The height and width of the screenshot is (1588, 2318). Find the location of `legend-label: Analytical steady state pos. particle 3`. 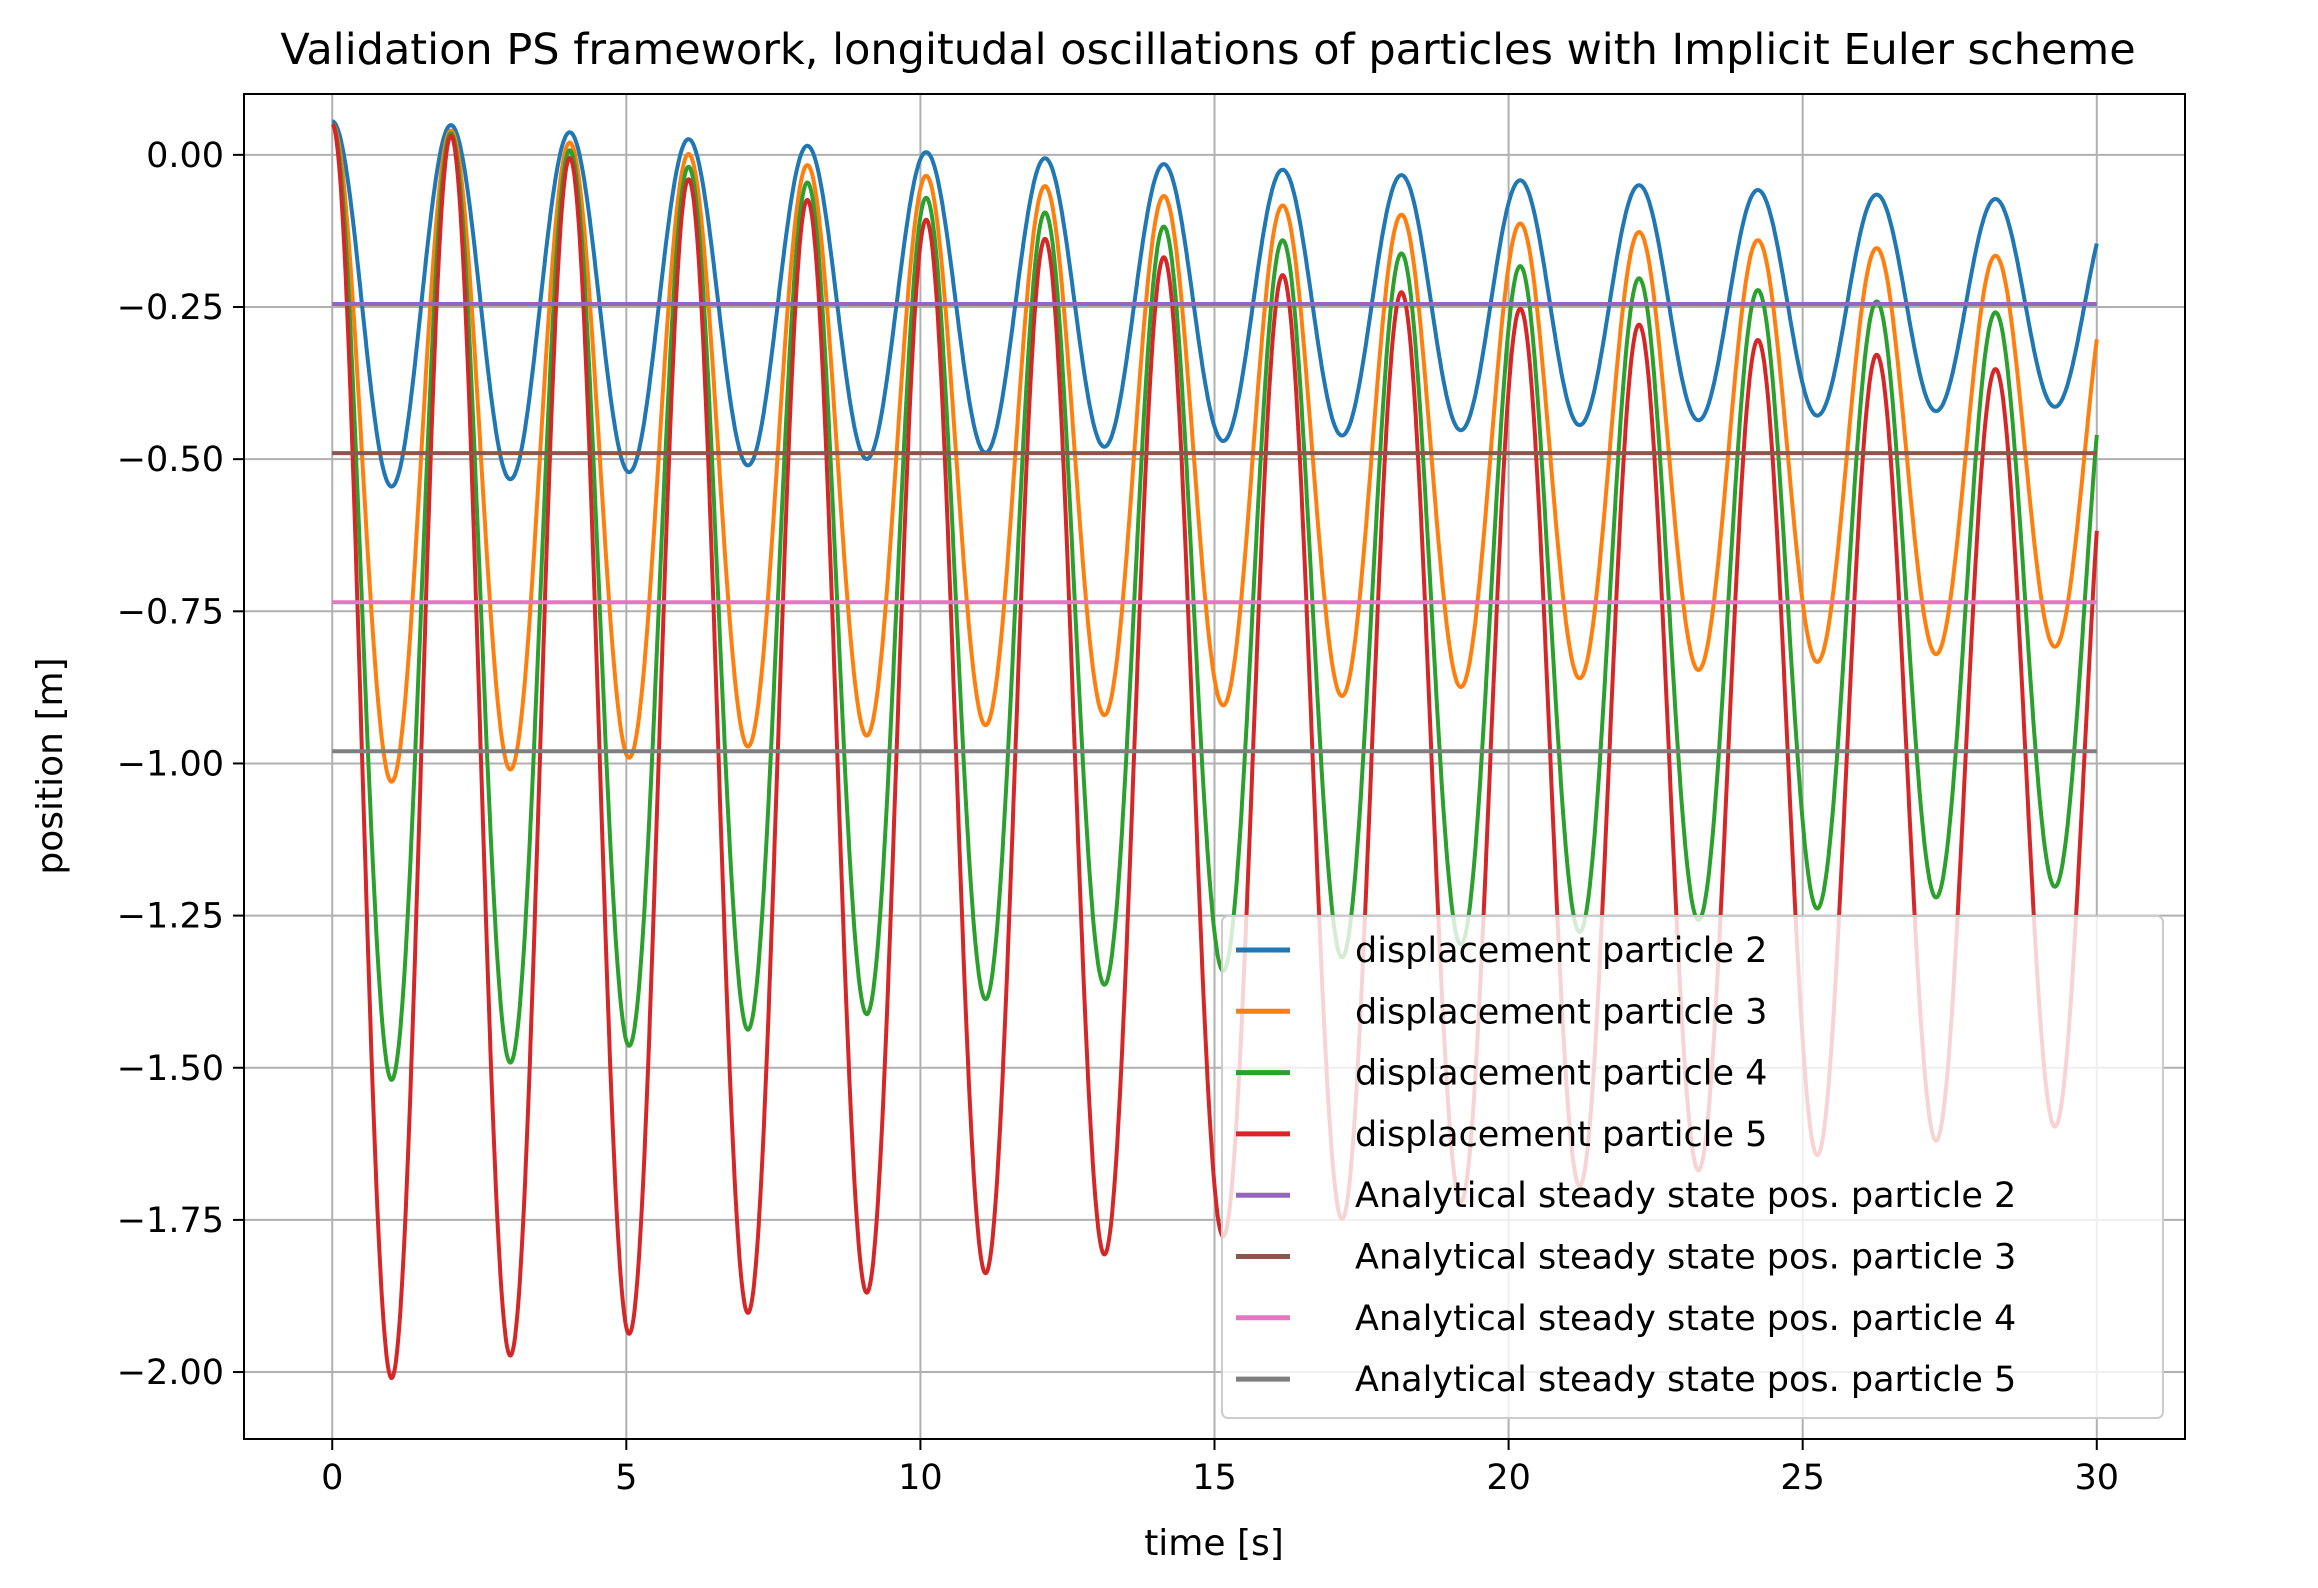

legend-label: Analytical steady state pos. particle 3 is located at coordinates (1685, 1258).